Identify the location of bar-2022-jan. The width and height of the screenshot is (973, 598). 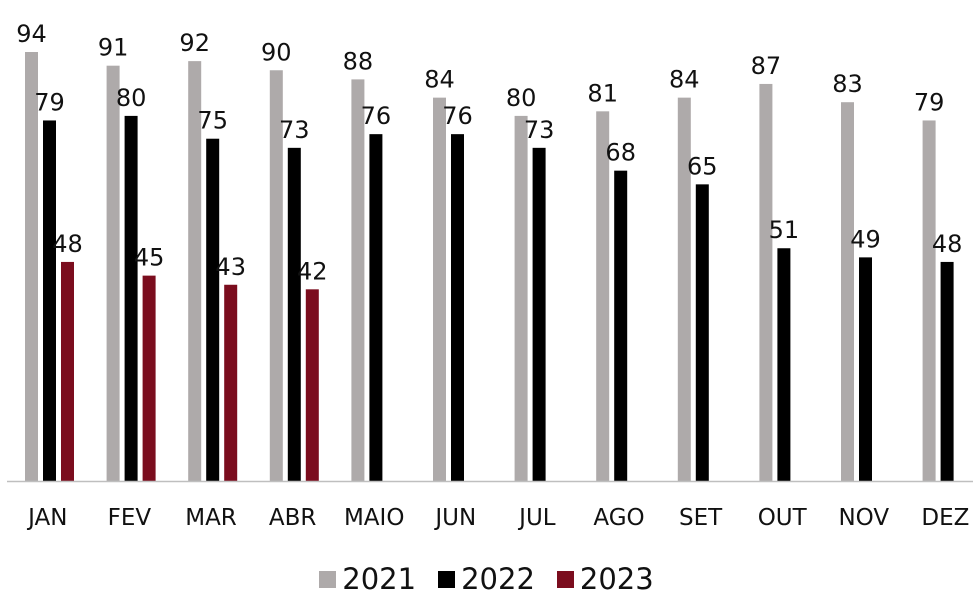
(49, 300).